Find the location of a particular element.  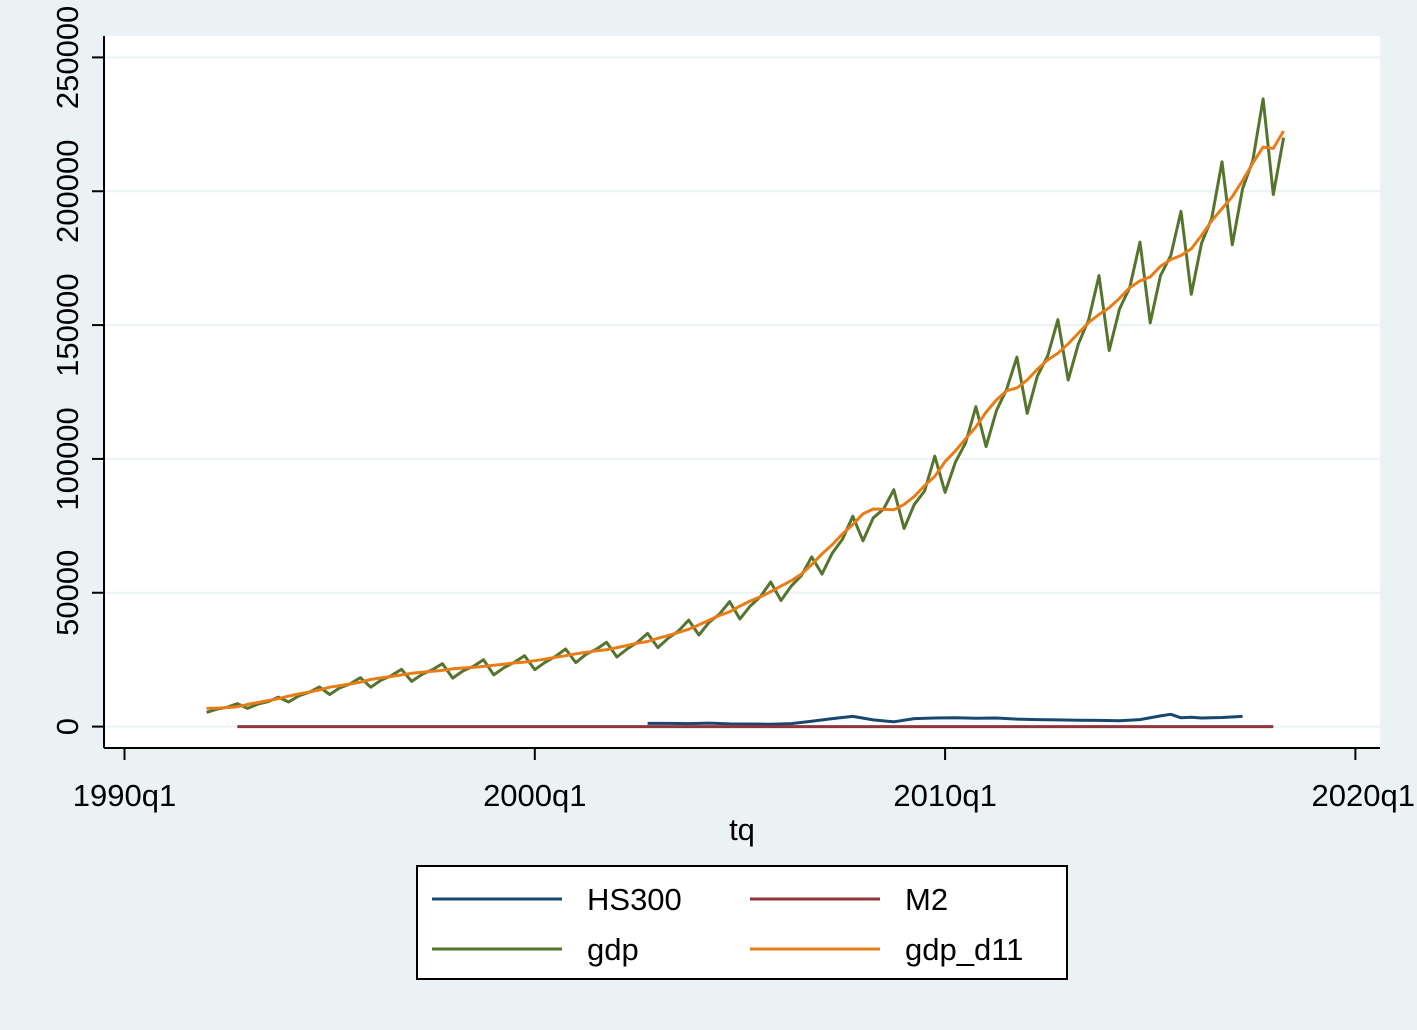

y-tick-label: 0 is located at coordinates (67, 726).